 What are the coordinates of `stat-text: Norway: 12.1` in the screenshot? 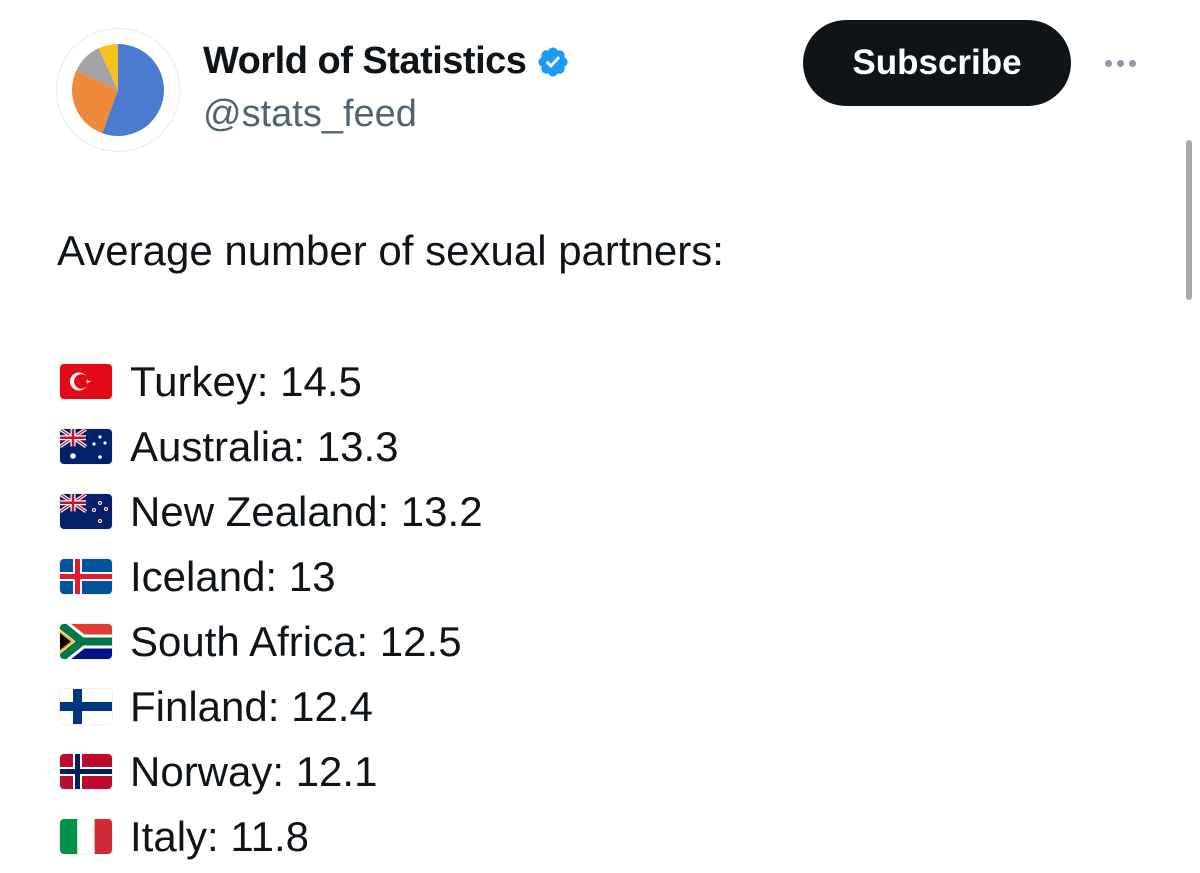 It's located at (254, 771).